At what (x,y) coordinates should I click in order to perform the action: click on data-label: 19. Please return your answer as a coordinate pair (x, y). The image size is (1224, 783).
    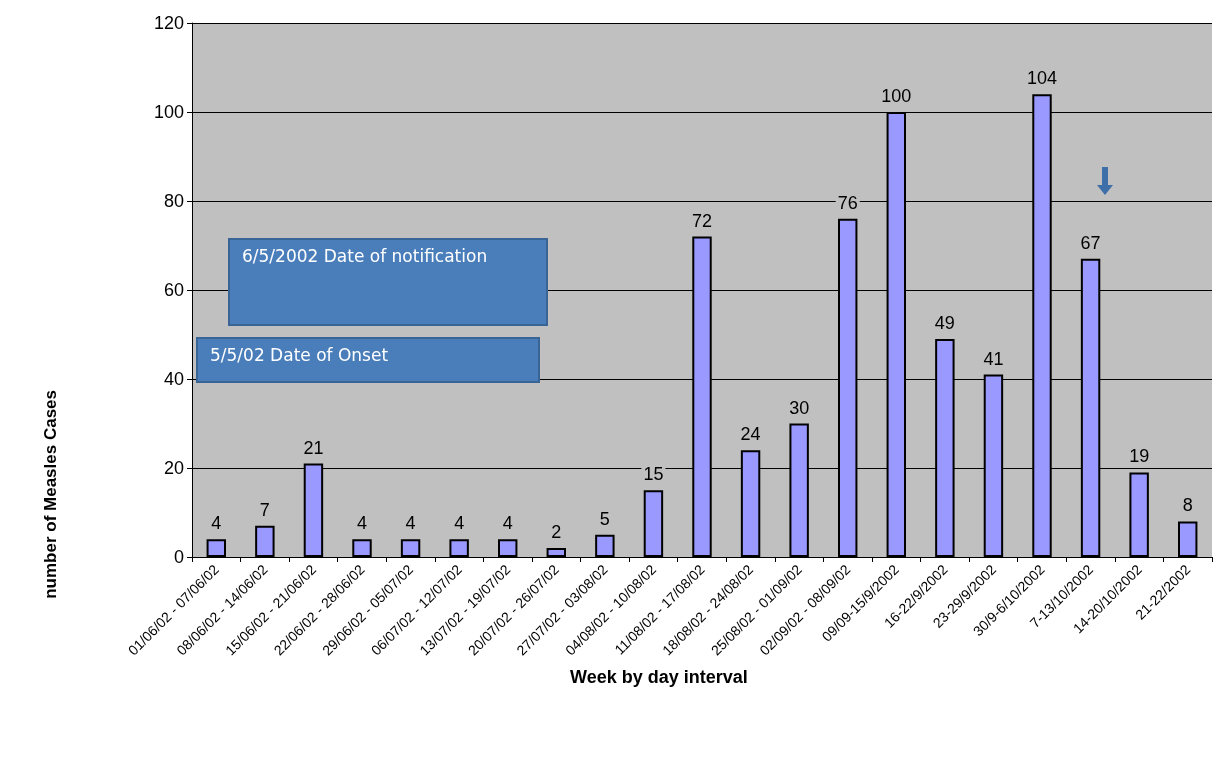
    Looking at the image, I should click on (1139, 456).